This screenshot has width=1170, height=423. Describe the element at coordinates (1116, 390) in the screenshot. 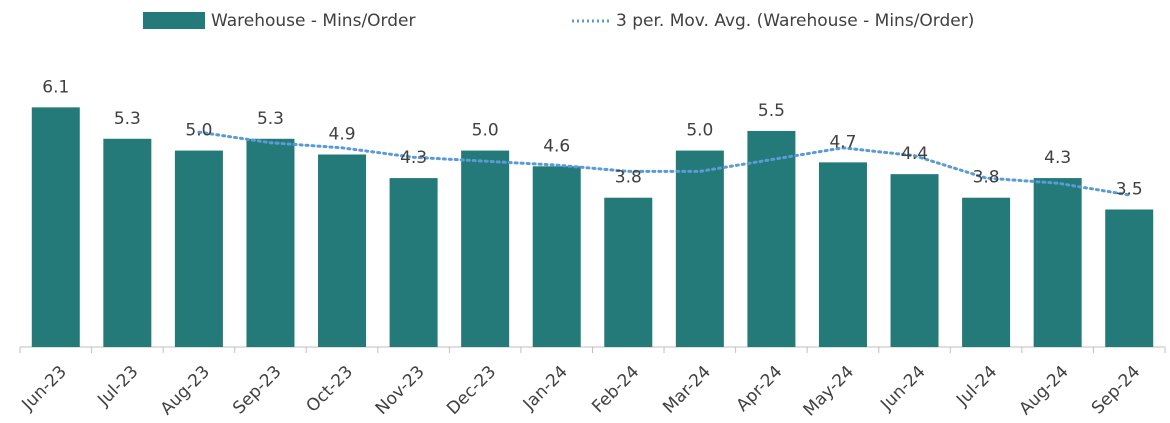

I see `x-tick-label: Sep-24` at that location.